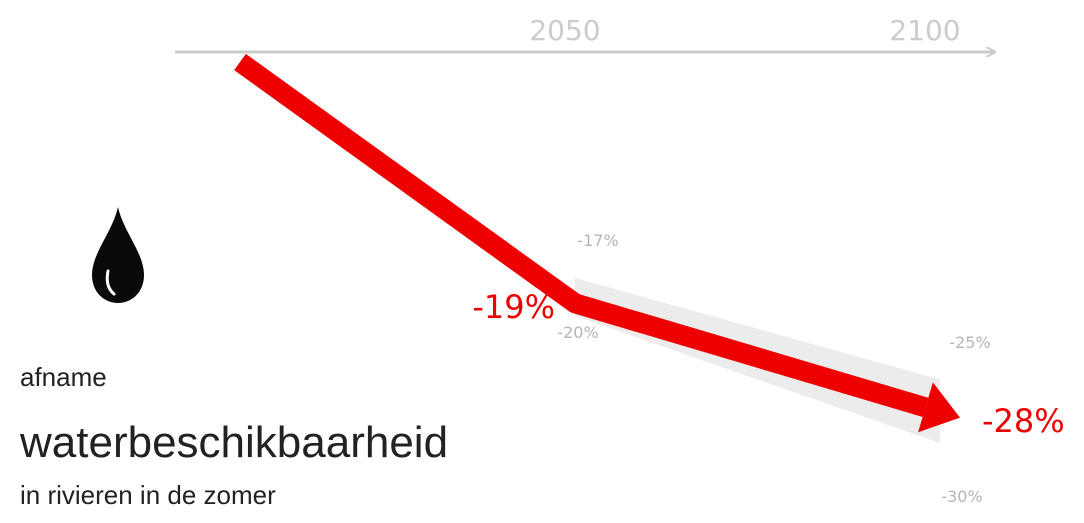 This screenshot has height=523, width=1084. Describe the element at coordinates (1023, 421) in the screenshot. I see `value-label-2100: -28%` at that location.